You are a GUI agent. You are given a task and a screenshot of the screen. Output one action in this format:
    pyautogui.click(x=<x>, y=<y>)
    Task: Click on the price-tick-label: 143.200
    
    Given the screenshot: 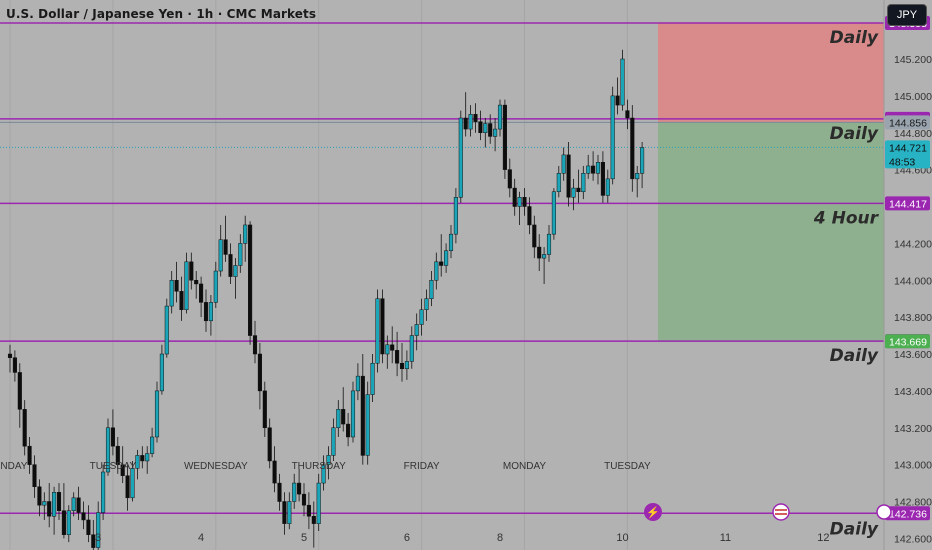 What is the action you would take?
    pyautogui.click(x=913, y=429)
    